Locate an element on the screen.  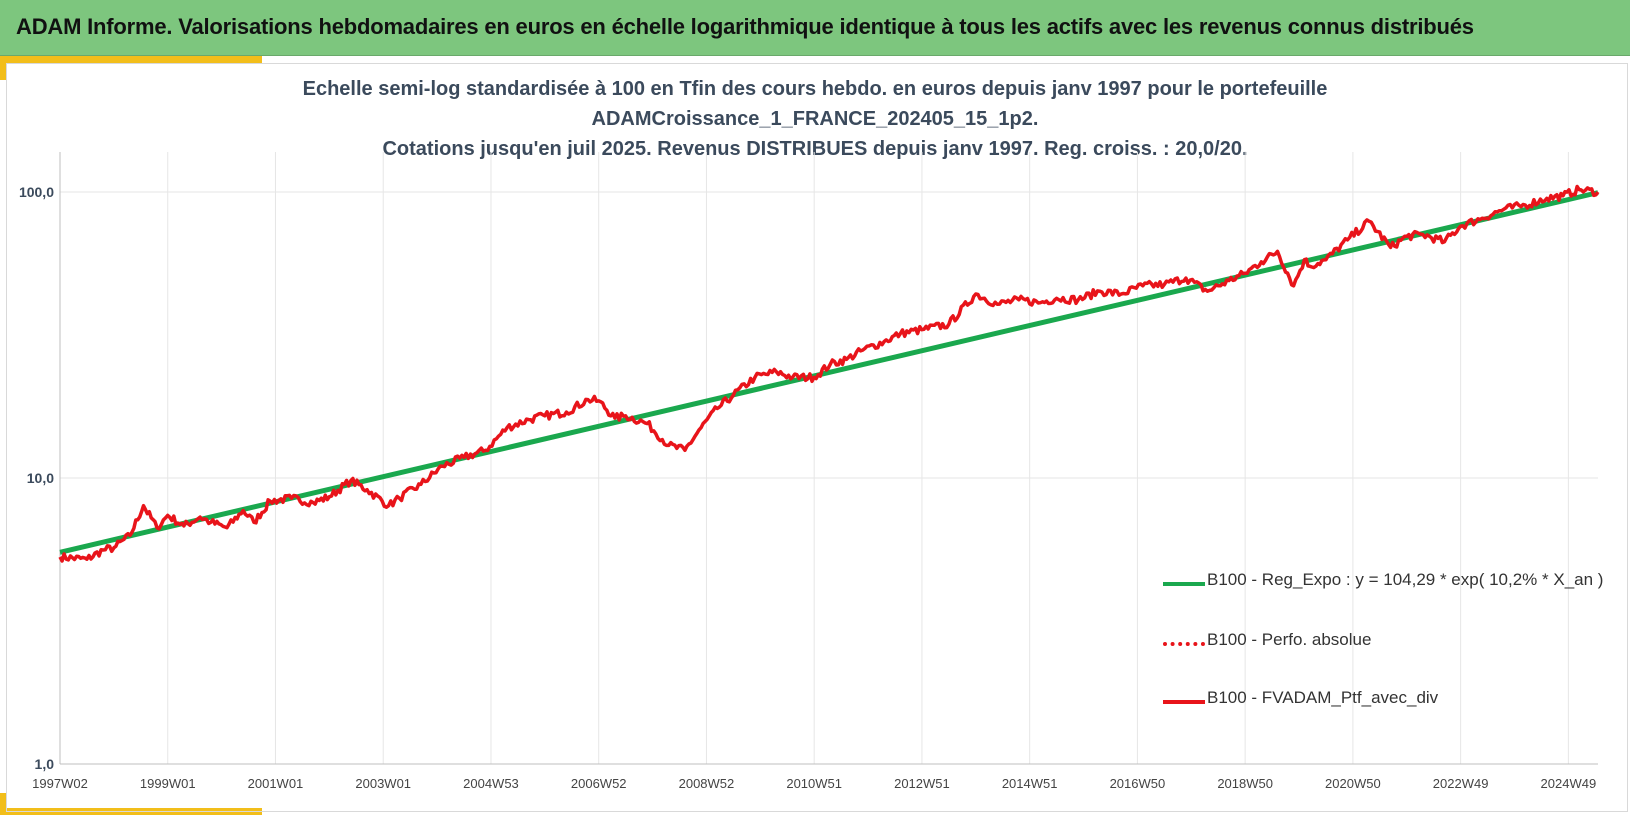
x-tick-label: 2014W51 is located at coordinates (1030, 783).